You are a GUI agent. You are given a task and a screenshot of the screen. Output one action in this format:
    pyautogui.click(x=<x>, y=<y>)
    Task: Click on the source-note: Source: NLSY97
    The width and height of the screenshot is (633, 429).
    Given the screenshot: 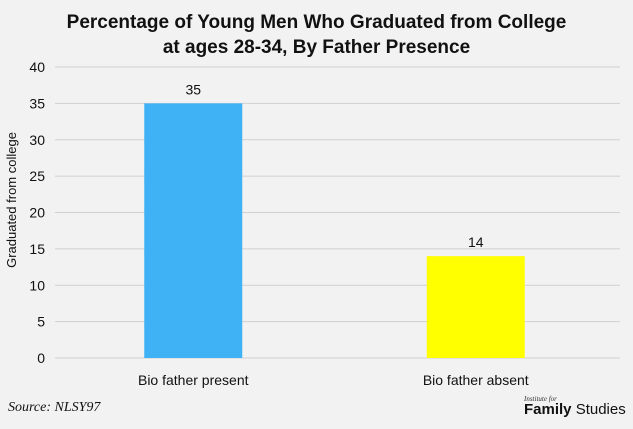 What is the action you would take?
    pyautogui.click(x=54, y=407)
    